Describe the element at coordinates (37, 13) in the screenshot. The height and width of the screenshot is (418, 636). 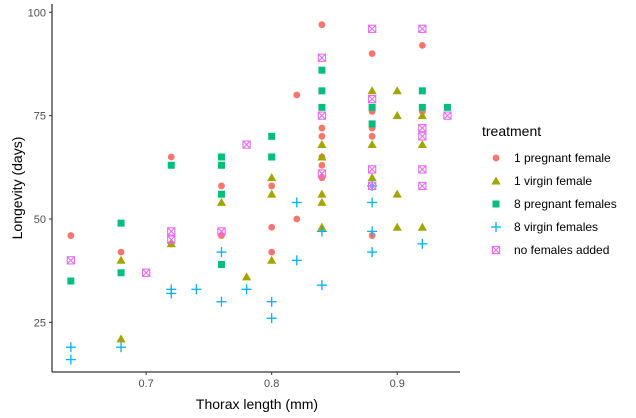
I see `y-tick-label: 100` at that location.